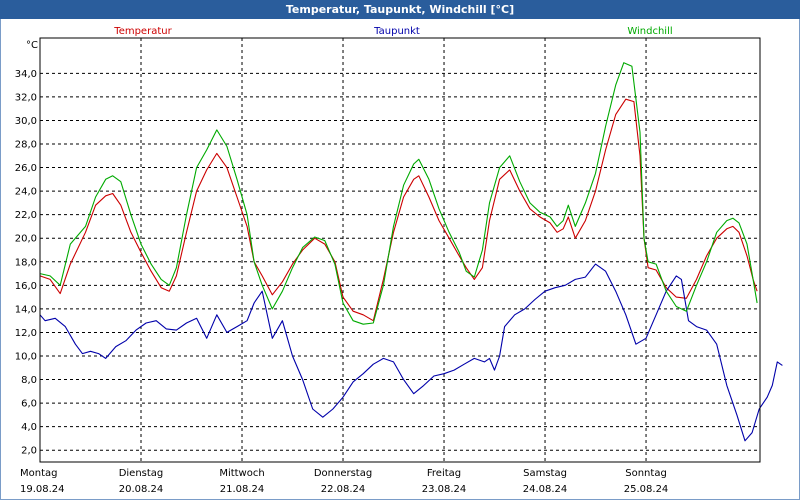  Describe the element at coordinates (242, 489) in the screenshot. I see `x-tick-date: 21.08.24` at that location.